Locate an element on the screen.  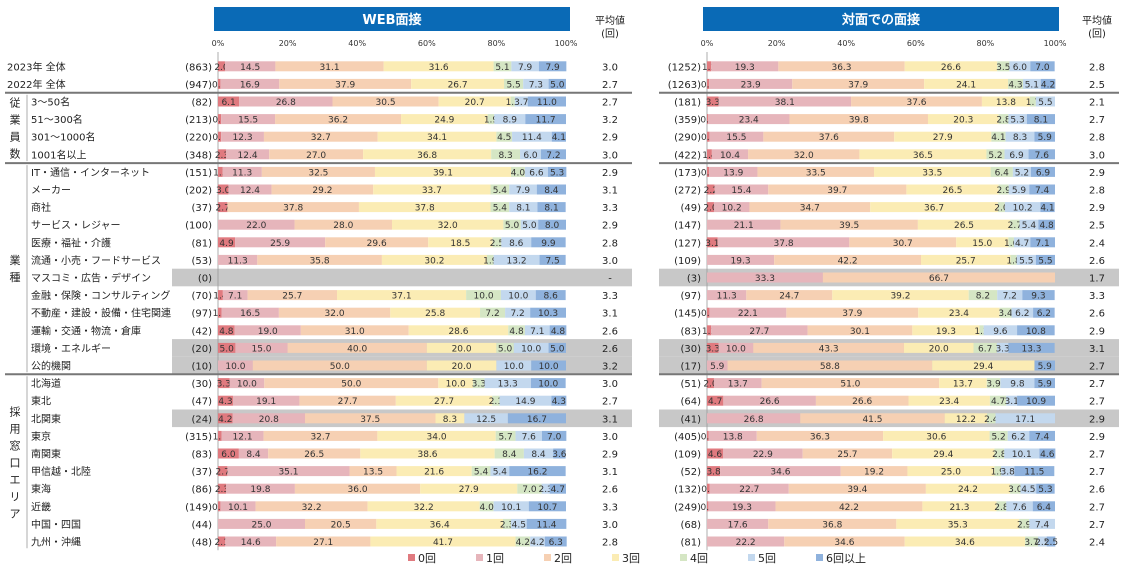
data-label-web: 9.9 is located at coordinates (548, 244).